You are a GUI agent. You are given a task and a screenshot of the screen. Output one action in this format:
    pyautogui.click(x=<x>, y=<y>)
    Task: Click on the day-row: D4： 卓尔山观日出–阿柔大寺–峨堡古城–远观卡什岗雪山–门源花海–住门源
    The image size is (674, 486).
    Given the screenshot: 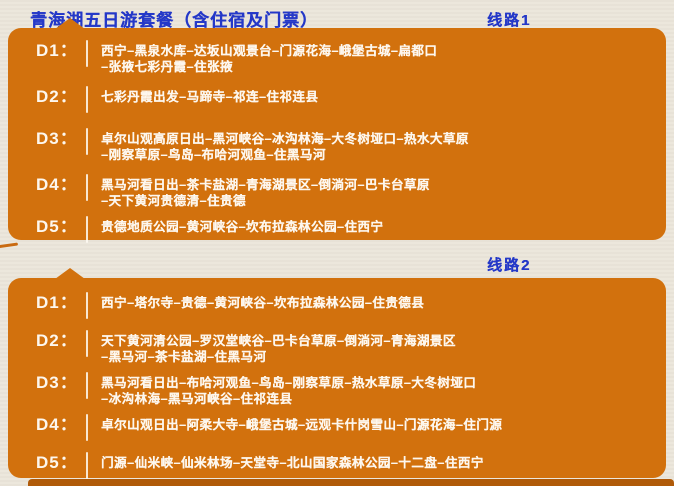 What is the action you would take?
    pyautogui.click(x=334, y=427)
    